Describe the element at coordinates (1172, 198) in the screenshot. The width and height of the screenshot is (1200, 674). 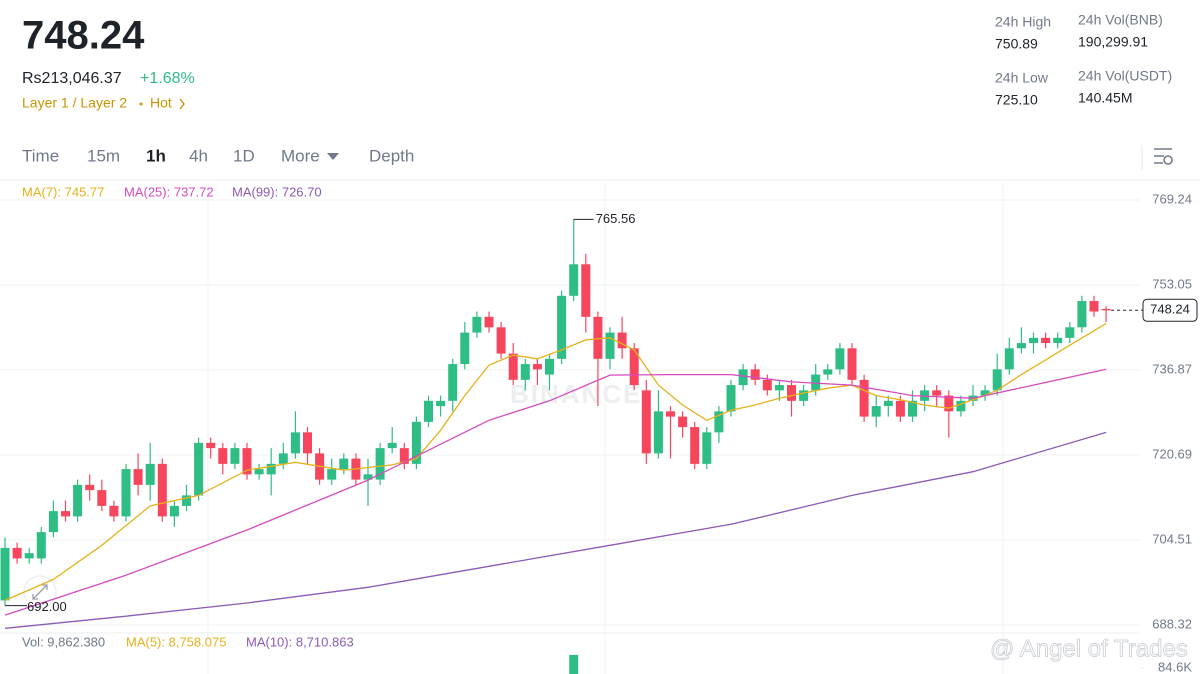
I see `y-tick-label: 769.24` at that location.